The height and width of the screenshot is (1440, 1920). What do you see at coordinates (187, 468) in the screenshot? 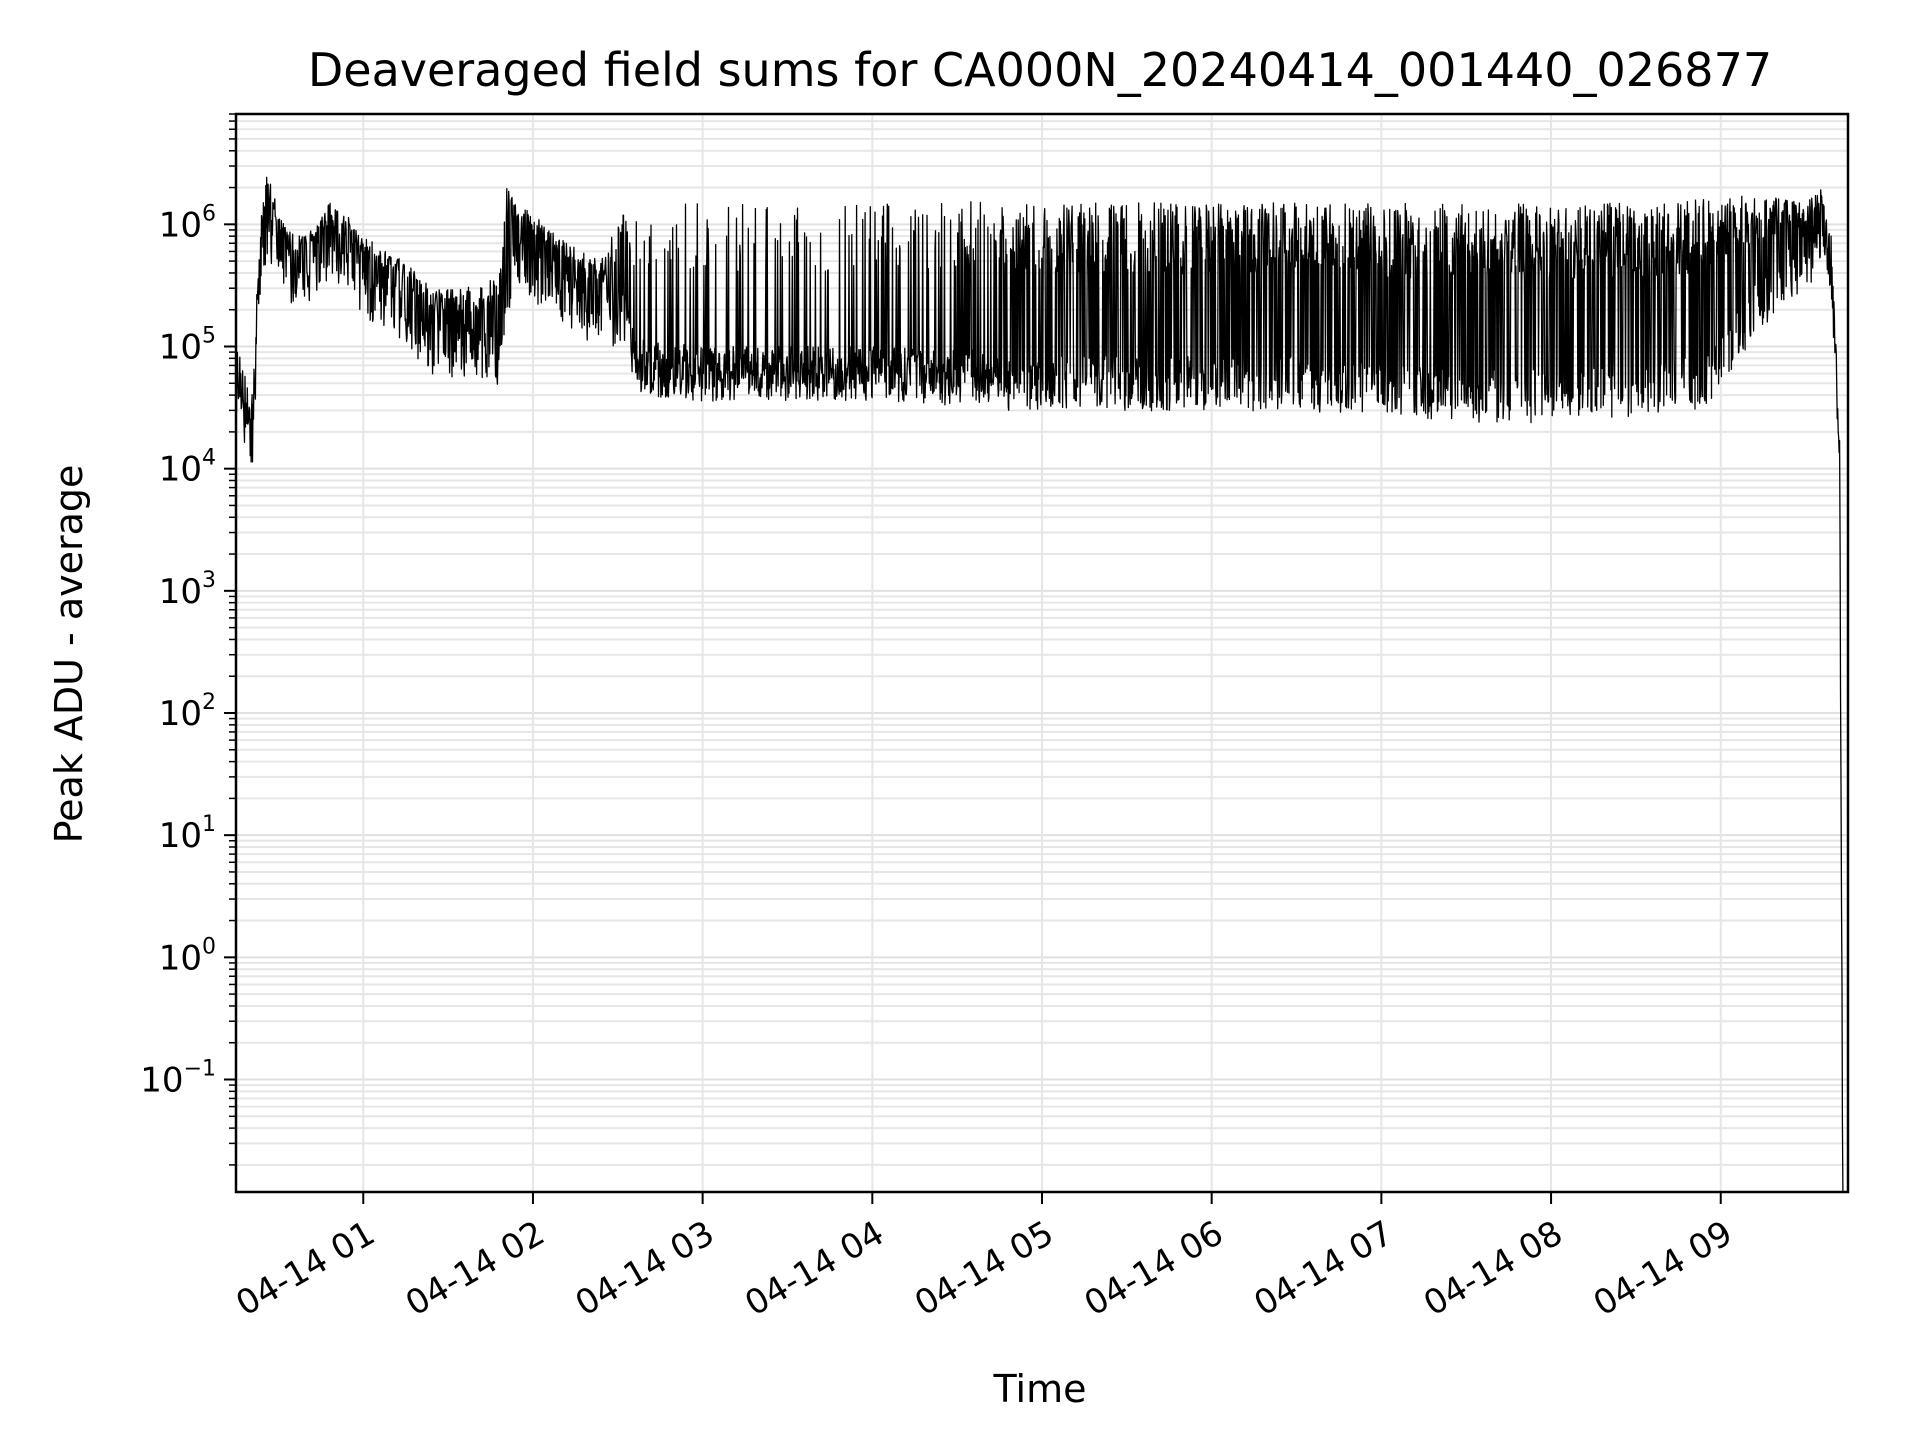
I see `y-tick-label: 10⁴` at bounding box center [187, 468].